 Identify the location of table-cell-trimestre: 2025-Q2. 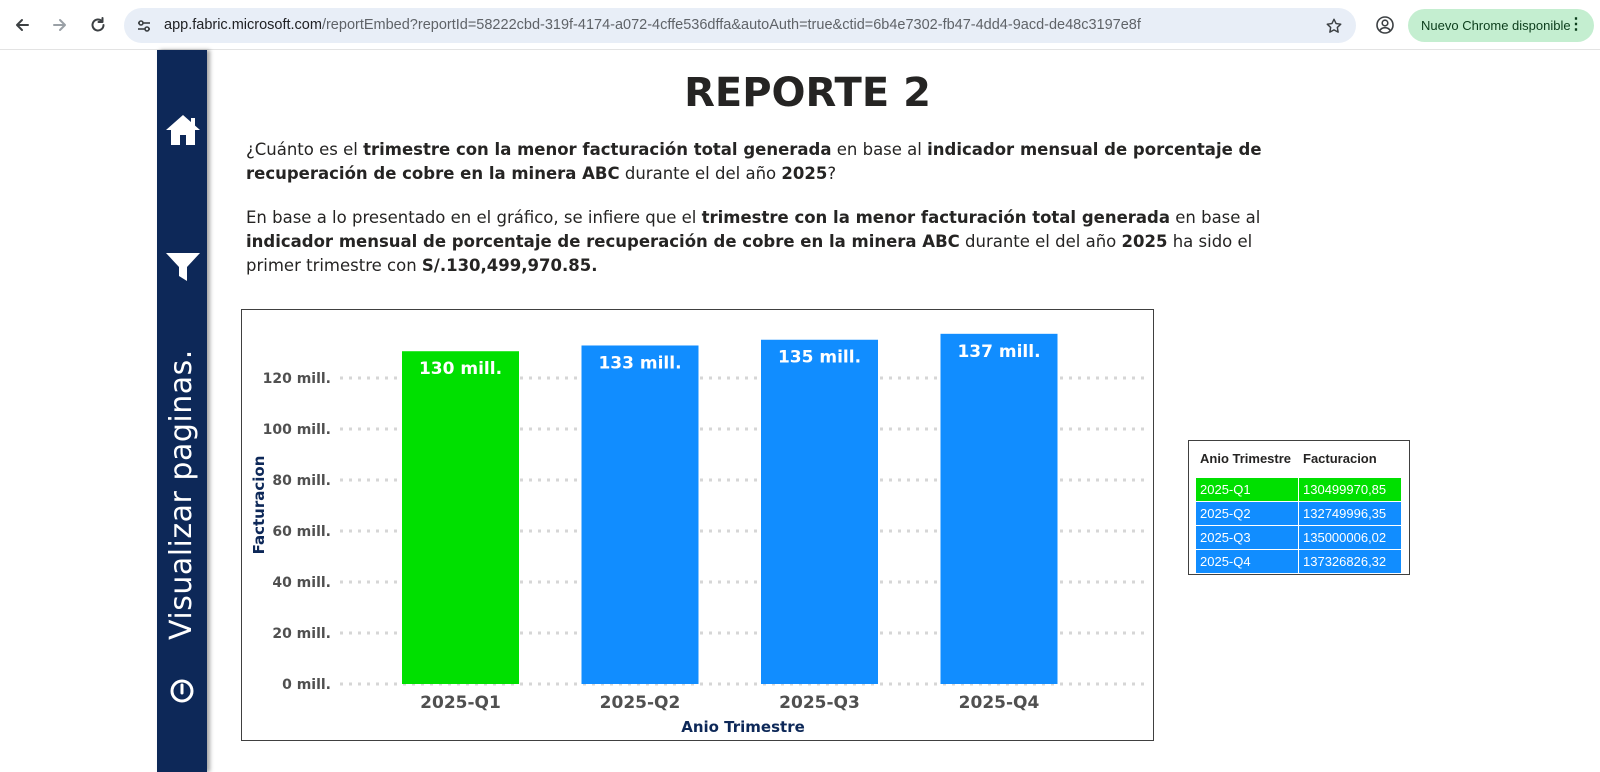
(1247, 514).